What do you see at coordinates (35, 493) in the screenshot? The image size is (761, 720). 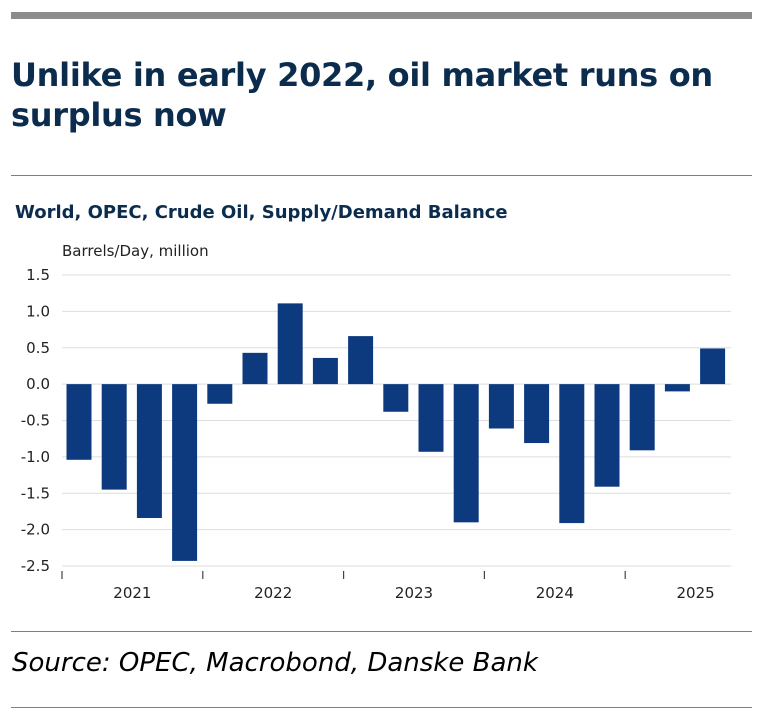 I see `y-tick-label: -1.5` at bounding box center [35, 493].